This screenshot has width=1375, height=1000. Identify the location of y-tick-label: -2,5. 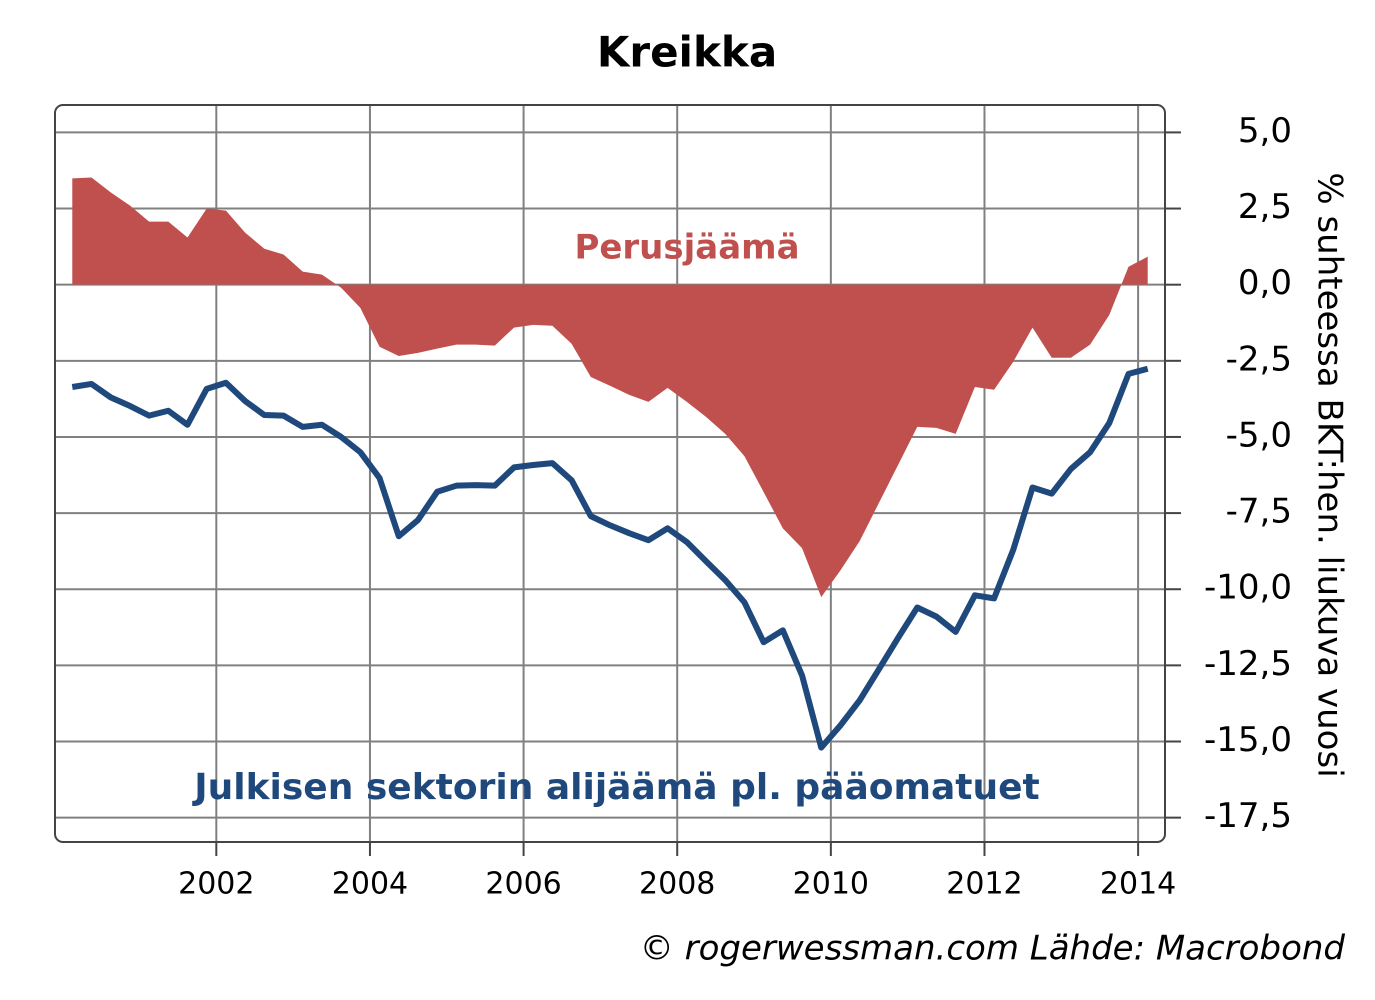
(1259, 359).